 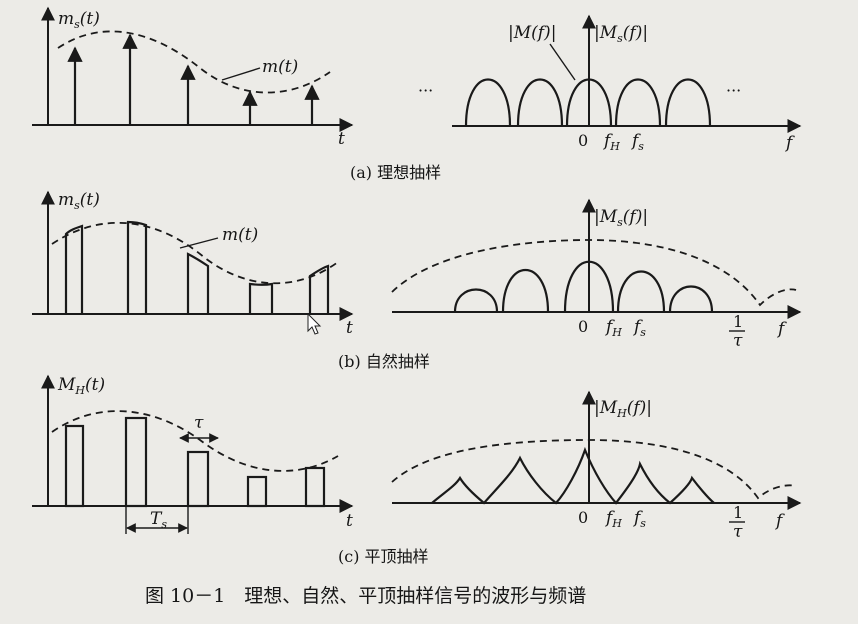 I want to click on panel-c-f-label: f, so click(x=779, y=521).